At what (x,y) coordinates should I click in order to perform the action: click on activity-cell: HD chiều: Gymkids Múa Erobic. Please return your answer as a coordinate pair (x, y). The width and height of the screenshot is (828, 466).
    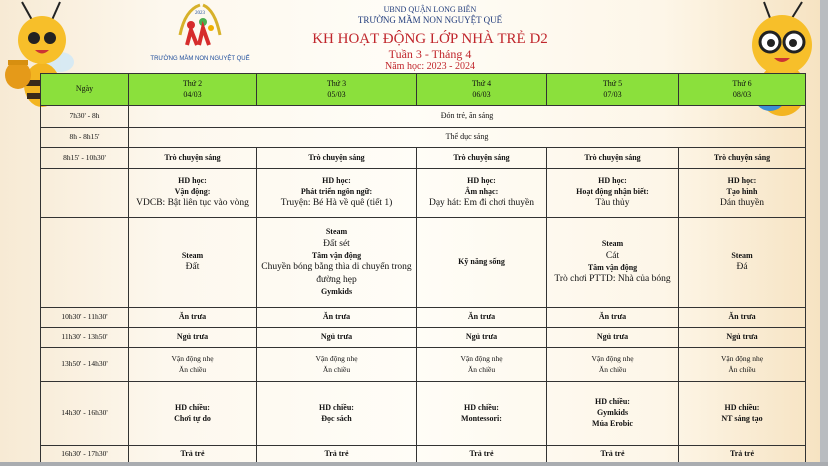
    Looking at the image, I should click on (612, 413).